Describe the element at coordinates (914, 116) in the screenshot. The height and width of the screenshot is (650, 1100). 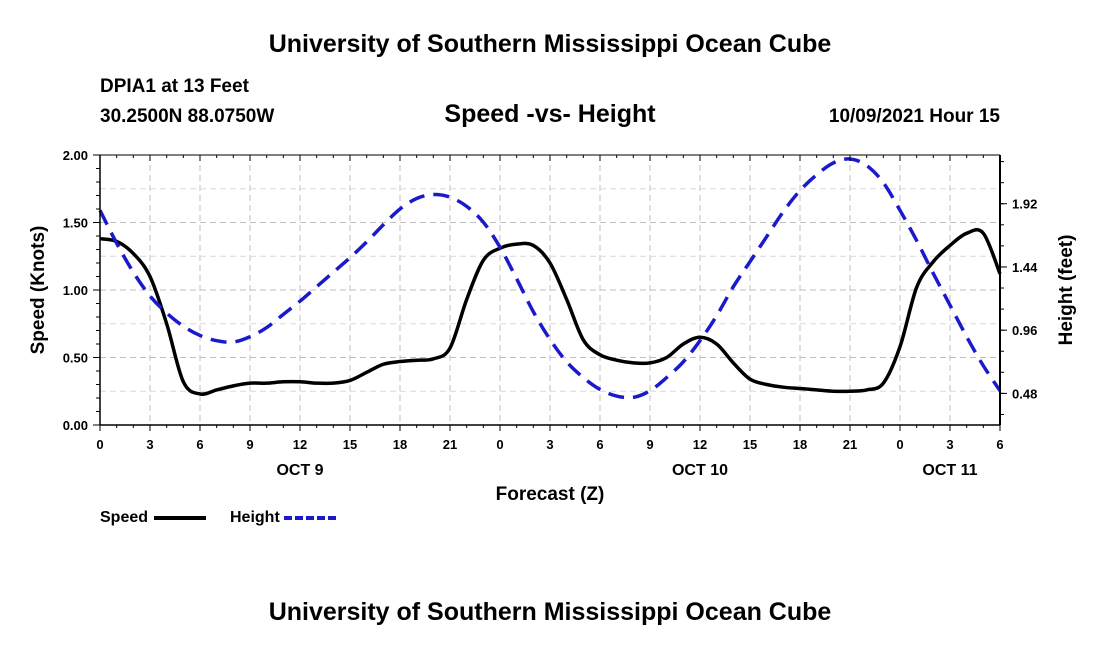
I see `forecast-datetime: 10/09/2021 Hour 15` at that location.